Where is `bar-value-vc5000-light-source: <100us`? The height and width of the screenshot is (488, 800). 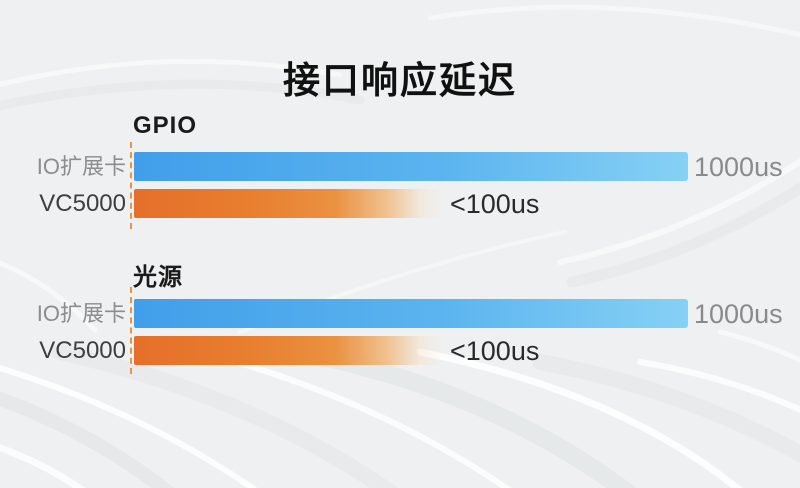 bar-value-vc5000-light-source: <100us is located at coordinates (495, 351).